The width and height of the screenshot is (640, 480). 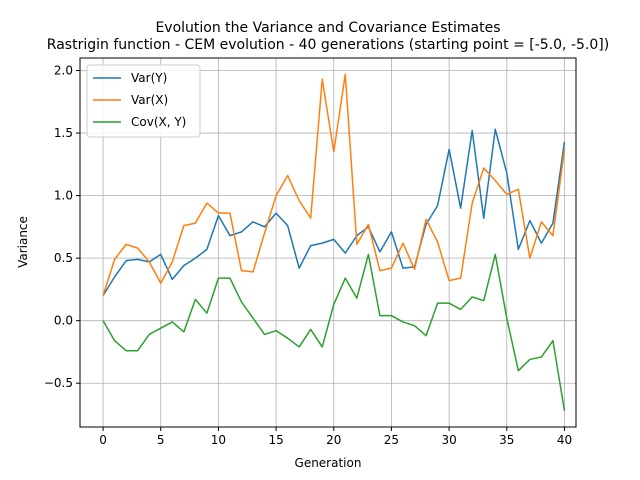 What do you see at coordinates (149, 78) in the screenshot?
I see `legend-label-0: Var(Y)` at bounding box center [149, 78].